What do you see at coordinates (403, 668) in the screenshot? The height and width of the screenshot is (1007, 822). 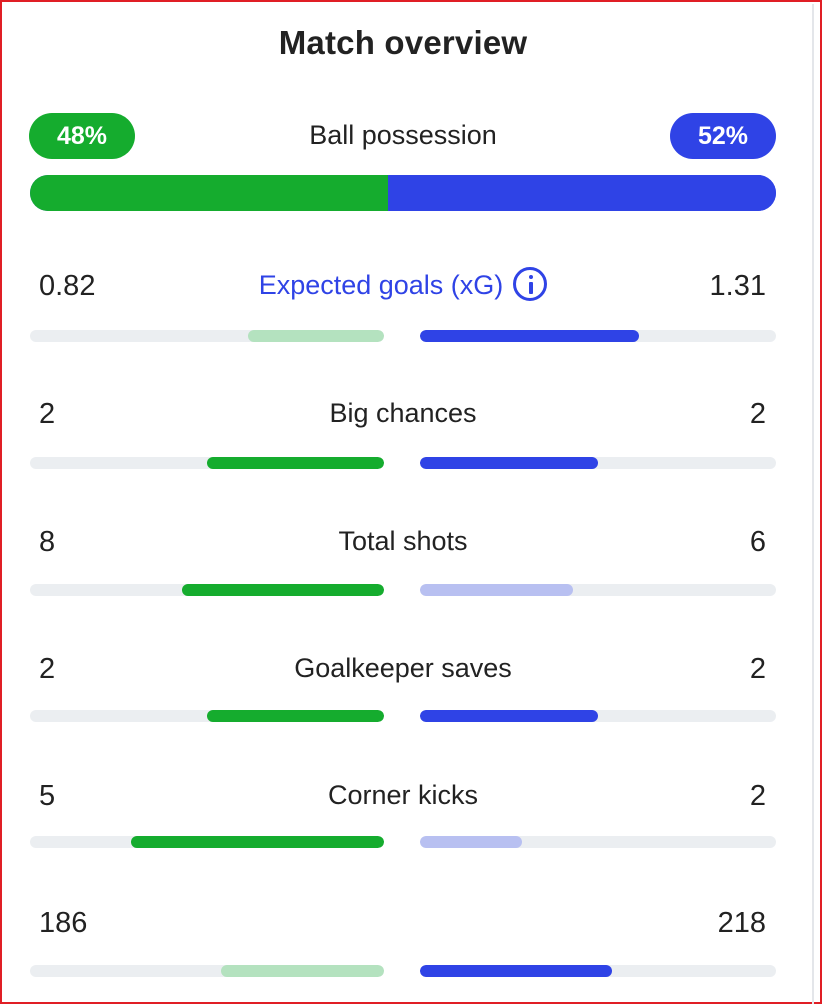 I see `stat-label: Goalkeeper saves` at bounding box center [403, 668].